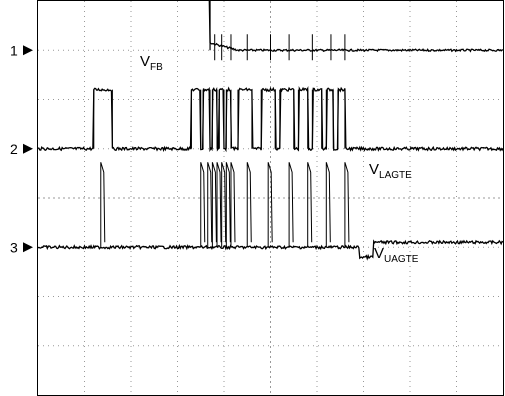 The width and height of the screenshot is (505, 396). I want to click on channel-marker-label: 1, so click(14, 50).